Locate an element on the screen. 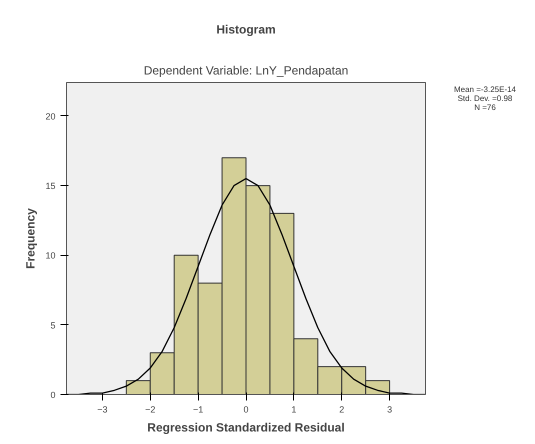 This screenshot has height=444, width=535. text: N =76 is located at coordinates (485, 107).